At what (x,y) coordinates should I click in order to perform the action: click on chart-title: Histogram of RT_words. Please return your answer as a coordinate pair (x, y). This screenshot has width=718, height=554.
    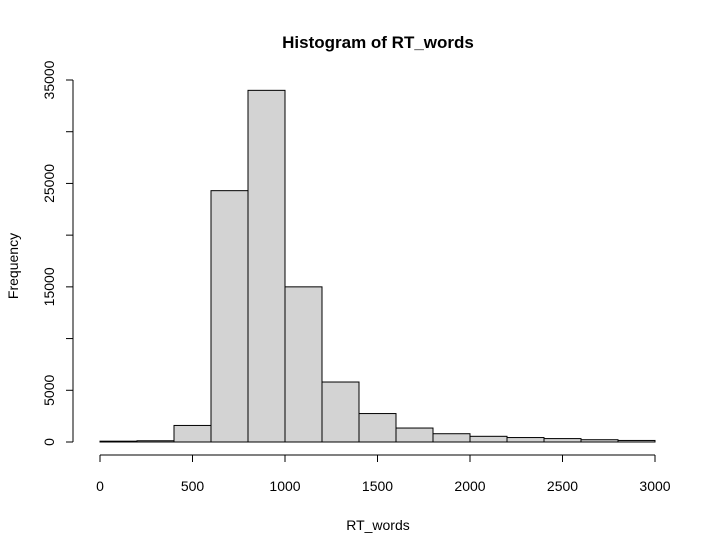
    Looking at the image, I should click on (378, 42).